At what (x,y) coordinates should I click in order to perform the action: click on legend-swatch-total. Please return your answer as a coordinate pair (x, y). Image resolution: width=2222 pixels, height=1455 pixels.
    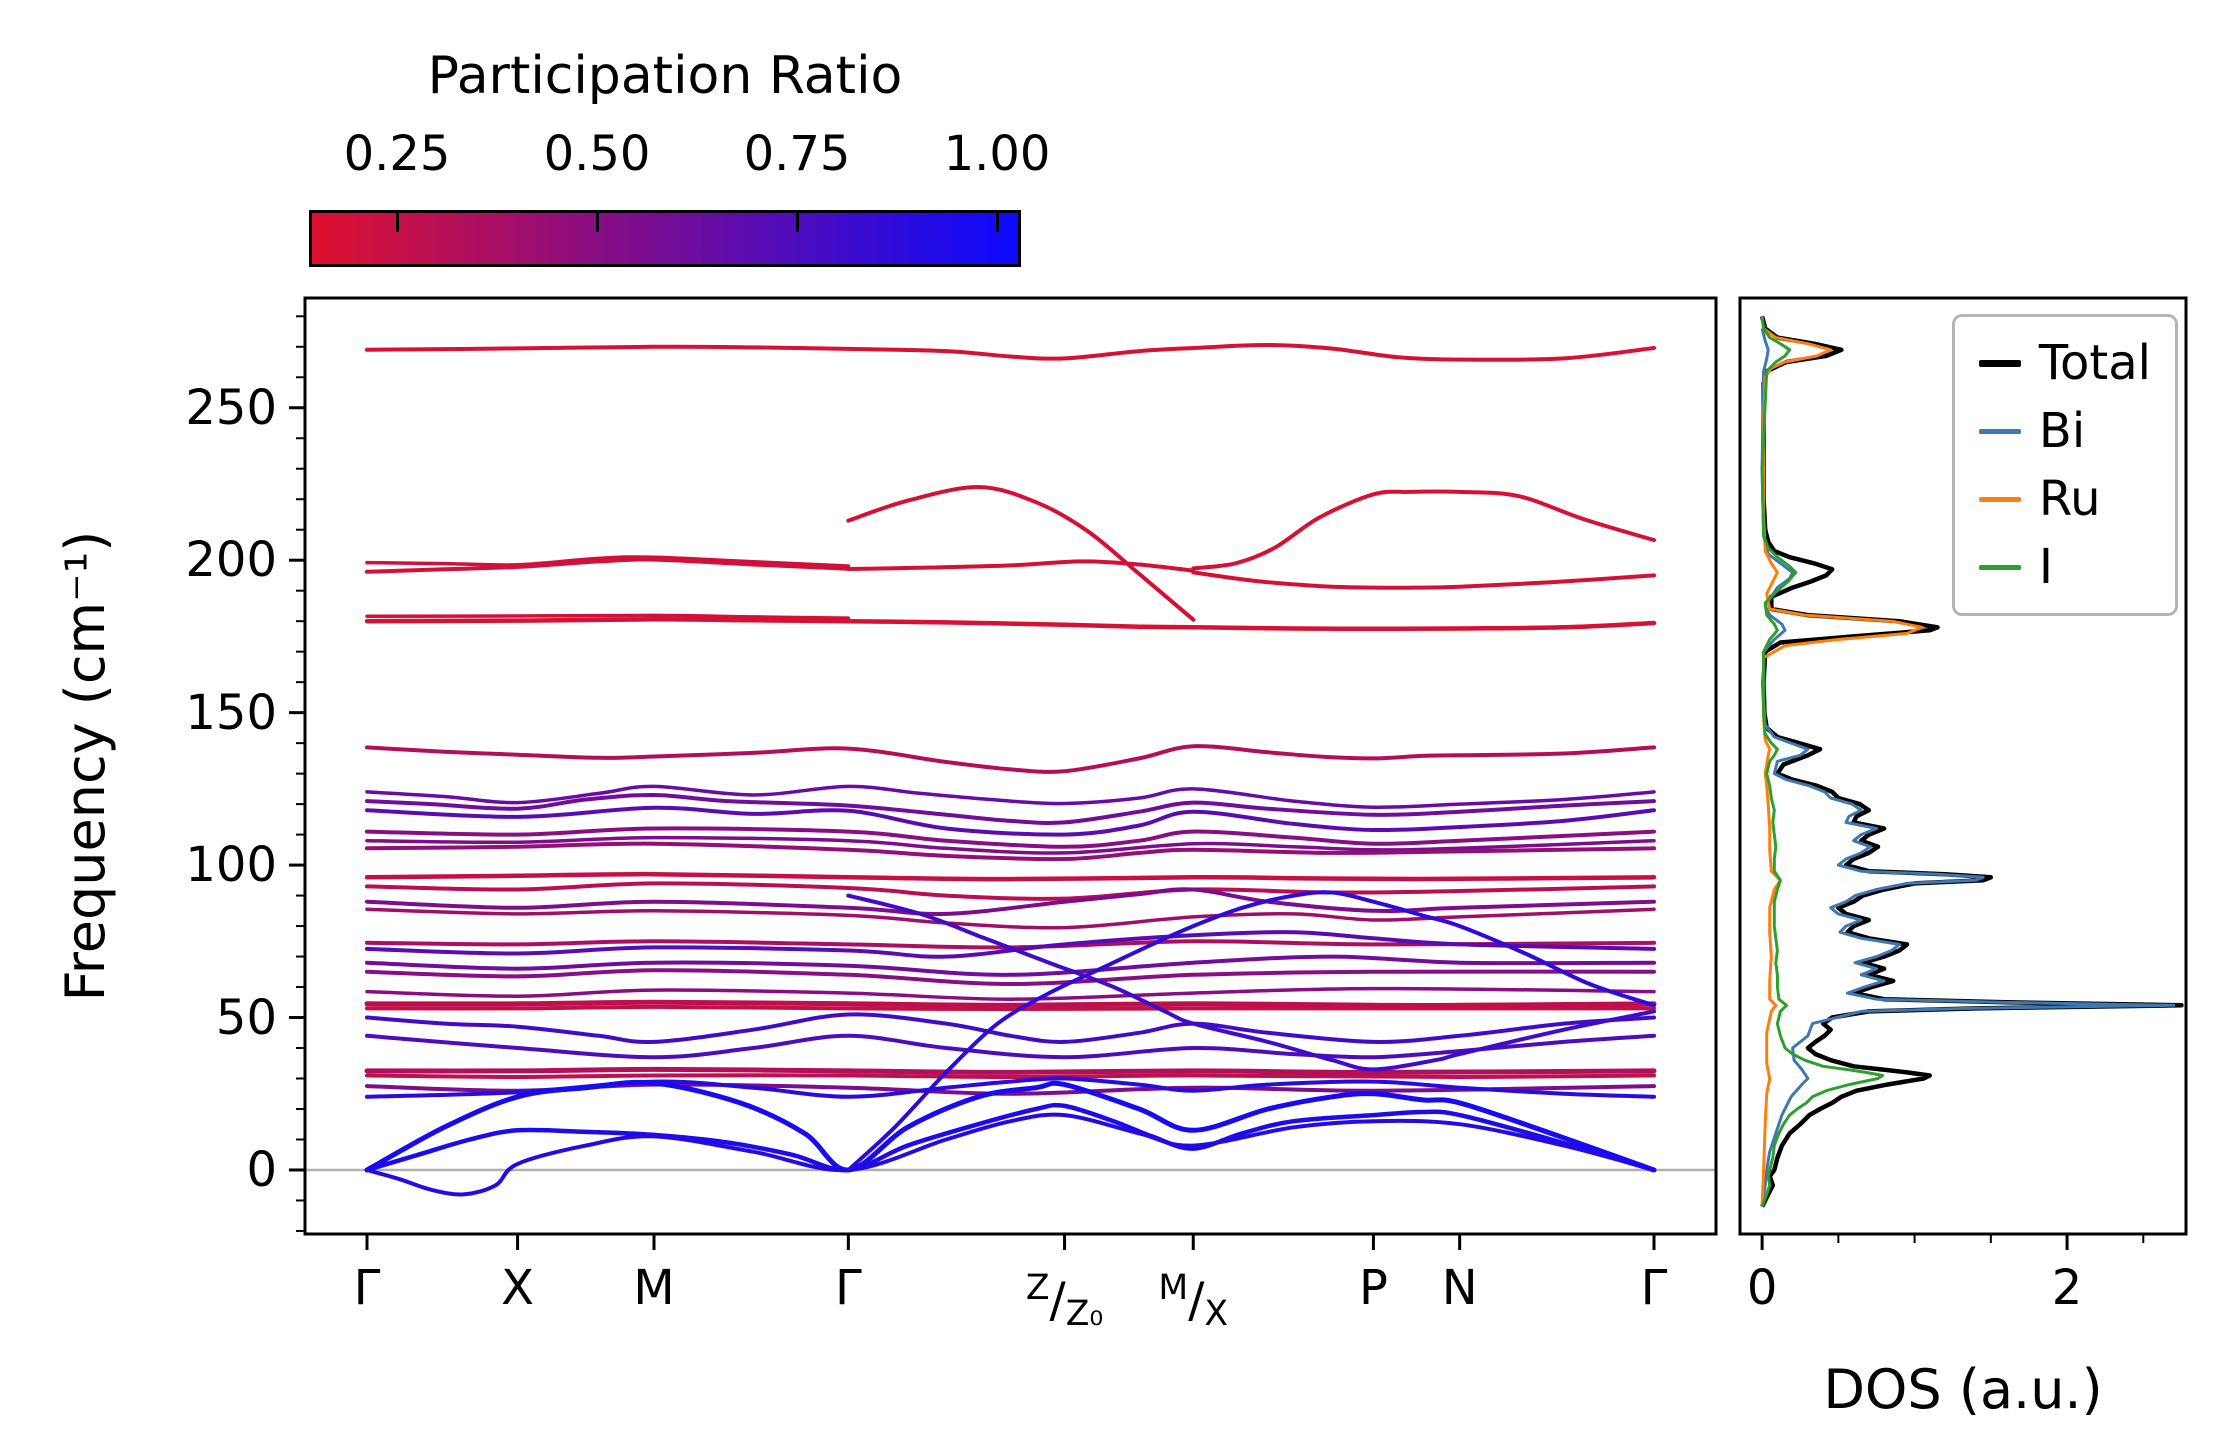
    Looking at the image, I should click on (1999, 363).